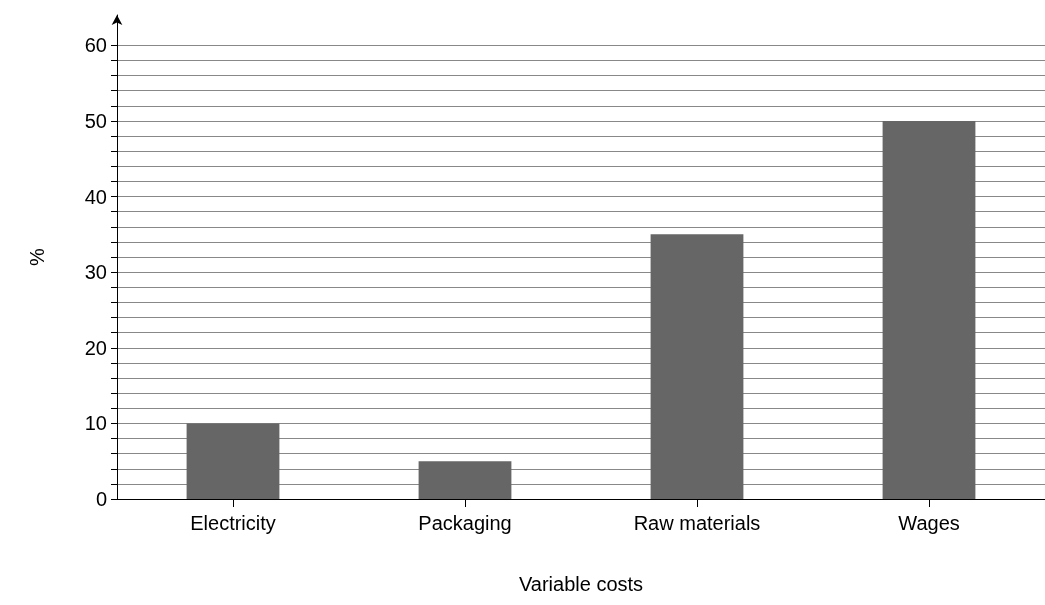 This screenshot has width=1045, height=605. Describe the element at coordinates (101, 499) in the screenshot. I see `y-tick-label: 0` at that location.